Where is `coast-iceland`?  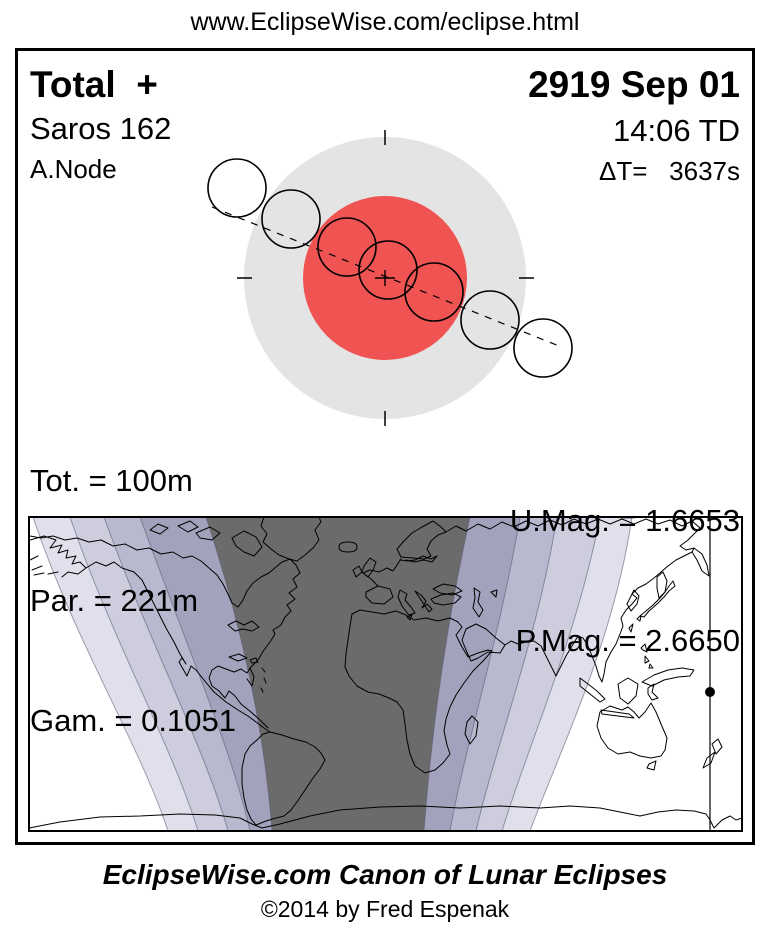 coast-iceland is located at coordinates (348, 547).